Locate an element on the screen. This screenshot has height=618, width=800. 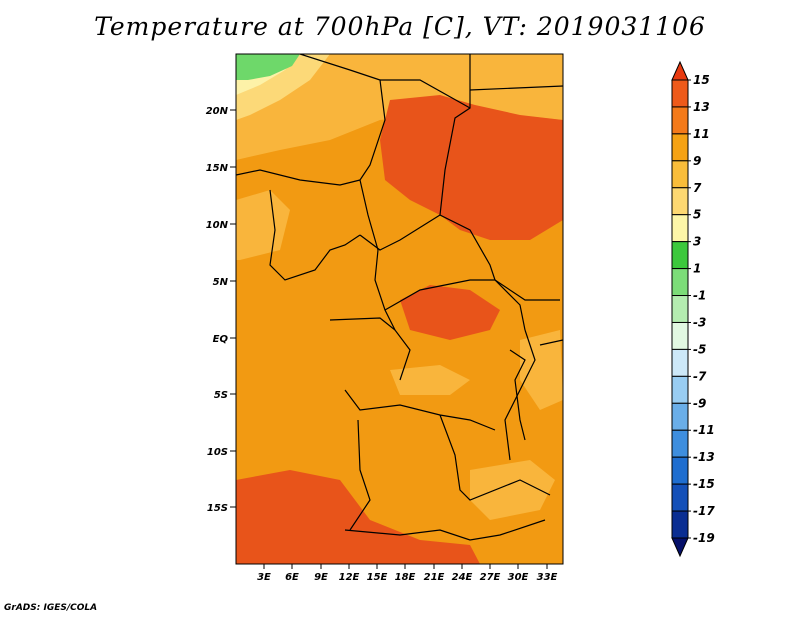
colorbar-label: -7 is located at coordinates (700, 376).